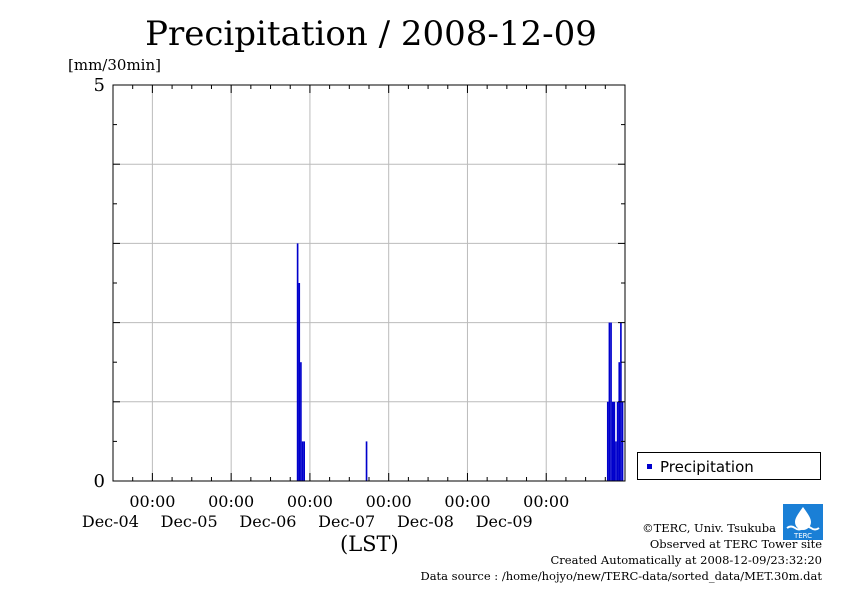  Describe the element at coordinates (346, 521) in the screenshot. I see `x-tick-date-label: Dec-07` at that location.